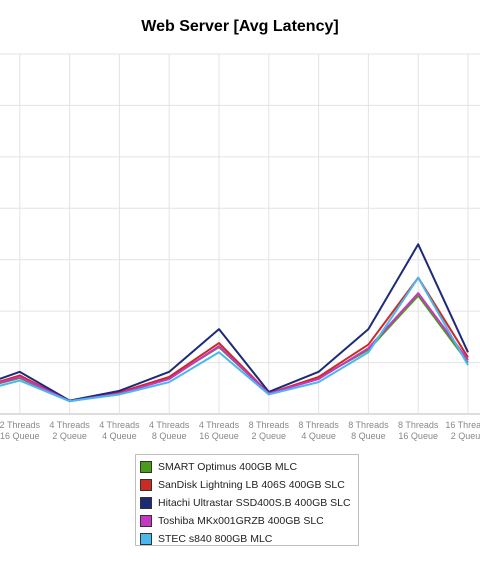 The width and height of the screenshot is (480, 568). Describe the element at coordinates (318, 430) in the screenshot. I see `x-tick-label: 8 Threads 4 Queue` at that location.